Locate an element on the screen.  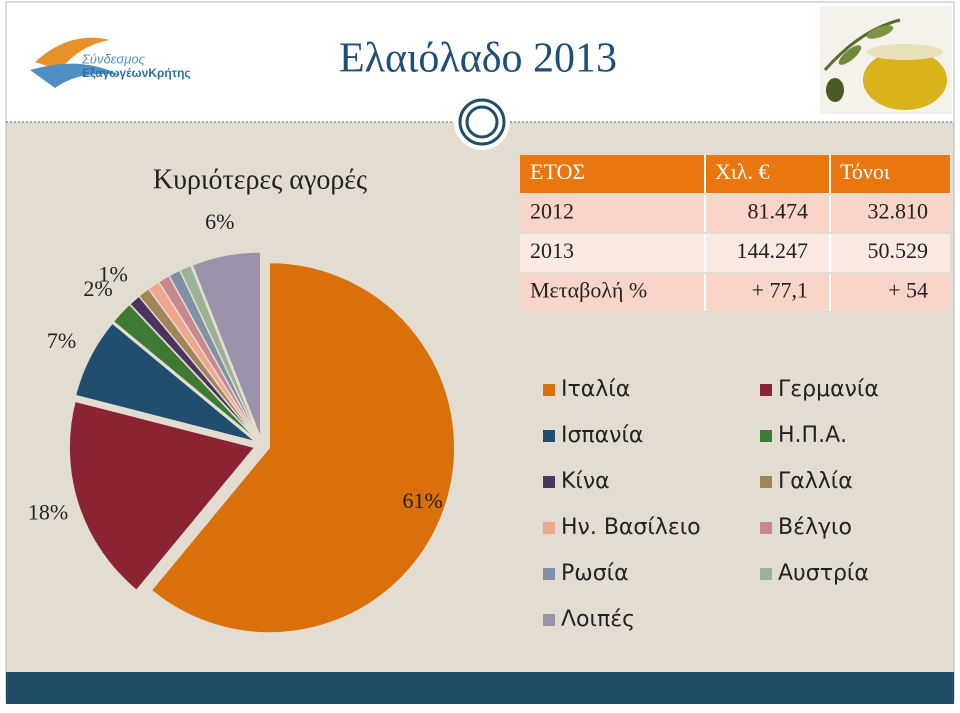
legend-label: Αυστρία is located at coordinates (823, 573).